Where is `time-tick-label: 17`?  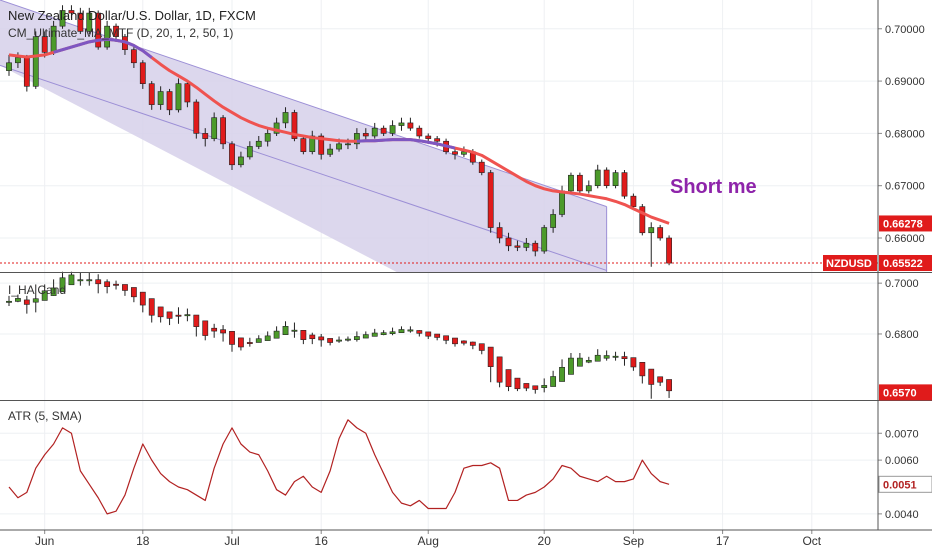
time-tick-label: 17 is located at coordinates (723, 541).